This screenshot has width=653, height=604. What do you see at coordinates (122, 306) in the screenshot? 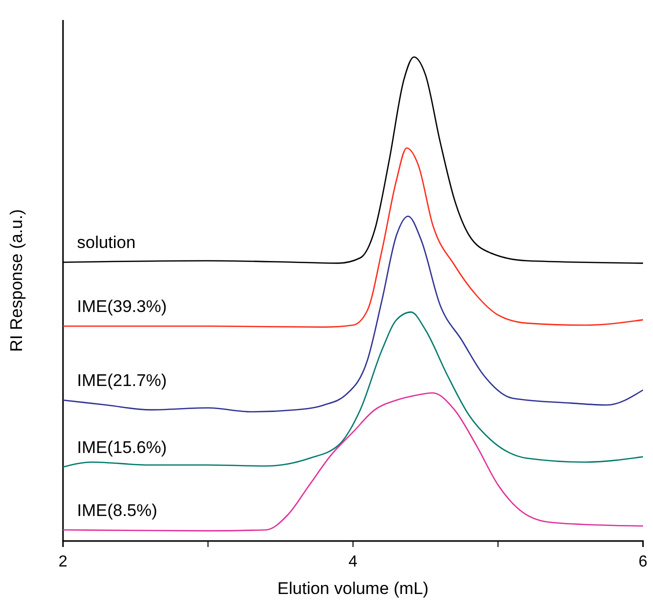
I see `series-label: IME(39.3%)` at bounding box center [122, 306].